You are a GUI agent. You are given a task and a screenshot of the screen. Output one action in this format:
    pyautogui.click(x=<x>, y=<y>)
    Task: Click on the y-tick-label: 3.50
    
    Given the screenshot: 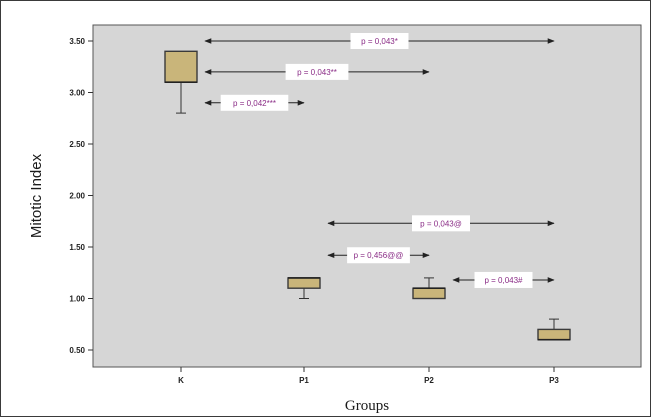 What is the action you would take?
    pyautogui.click(x=77, y=41)
    